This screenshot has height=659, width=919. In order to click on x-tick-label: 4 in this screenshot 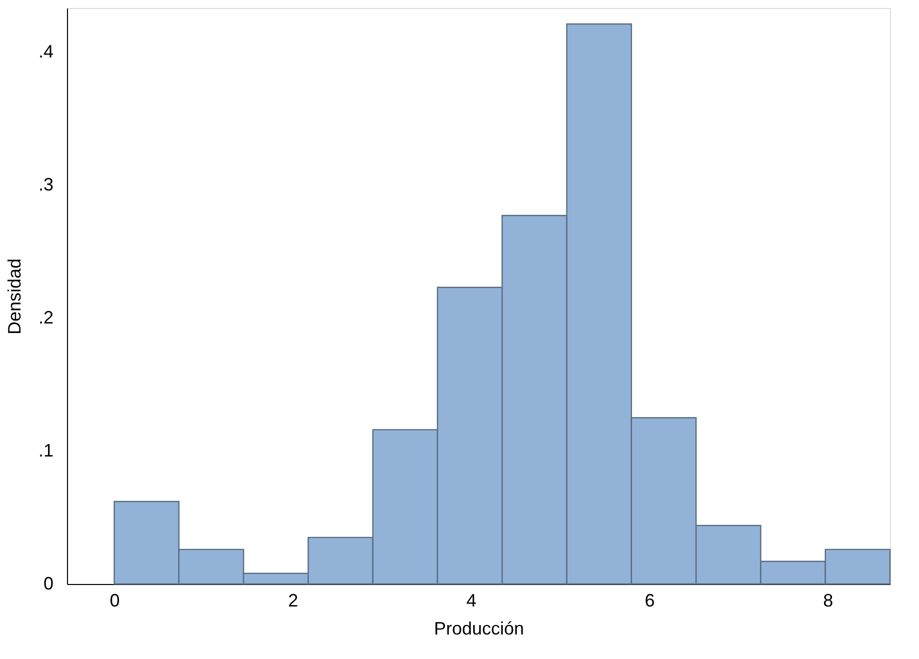, I will do `click(471, 600)`.